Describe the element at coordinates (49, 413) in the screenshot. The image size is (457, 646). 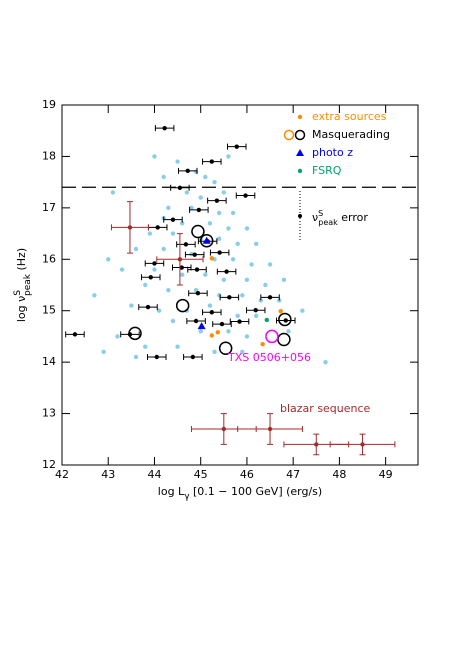
I see `y-tick-label: 13` at that location.